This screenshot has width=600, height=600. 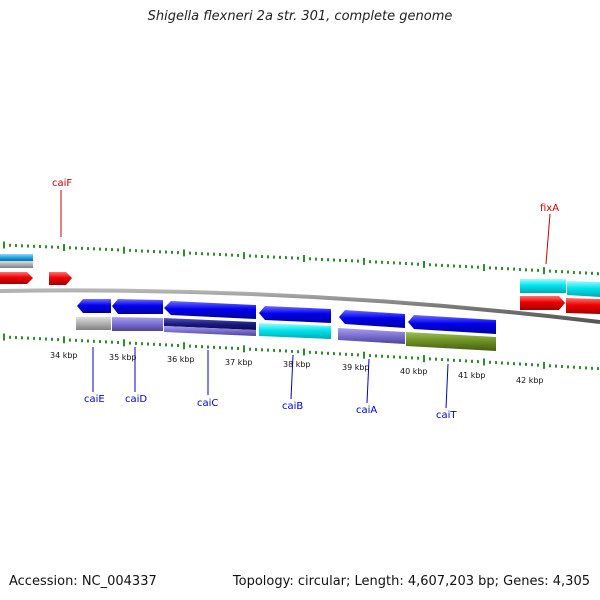 What do you see at coordinates (292, 377) in the screenshot?
I see `callout-line-caiB` at bounding box center [292, 377].